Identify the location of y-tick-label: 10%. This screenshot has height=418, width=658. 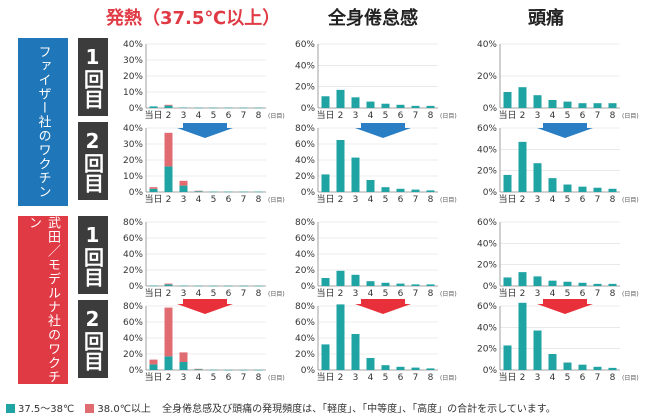
(133, 177).